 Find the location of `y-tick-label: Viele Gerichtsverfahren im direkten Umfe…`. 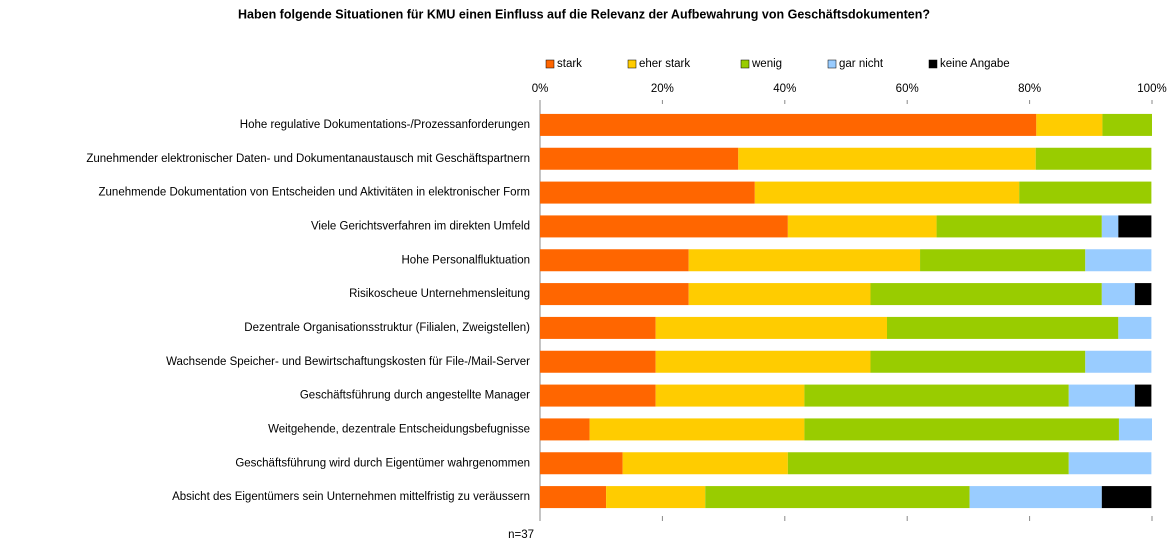

y-tick-label: Viele Gerichtsverfahren im direkten Umfe… is located at coordinates (420, 226).